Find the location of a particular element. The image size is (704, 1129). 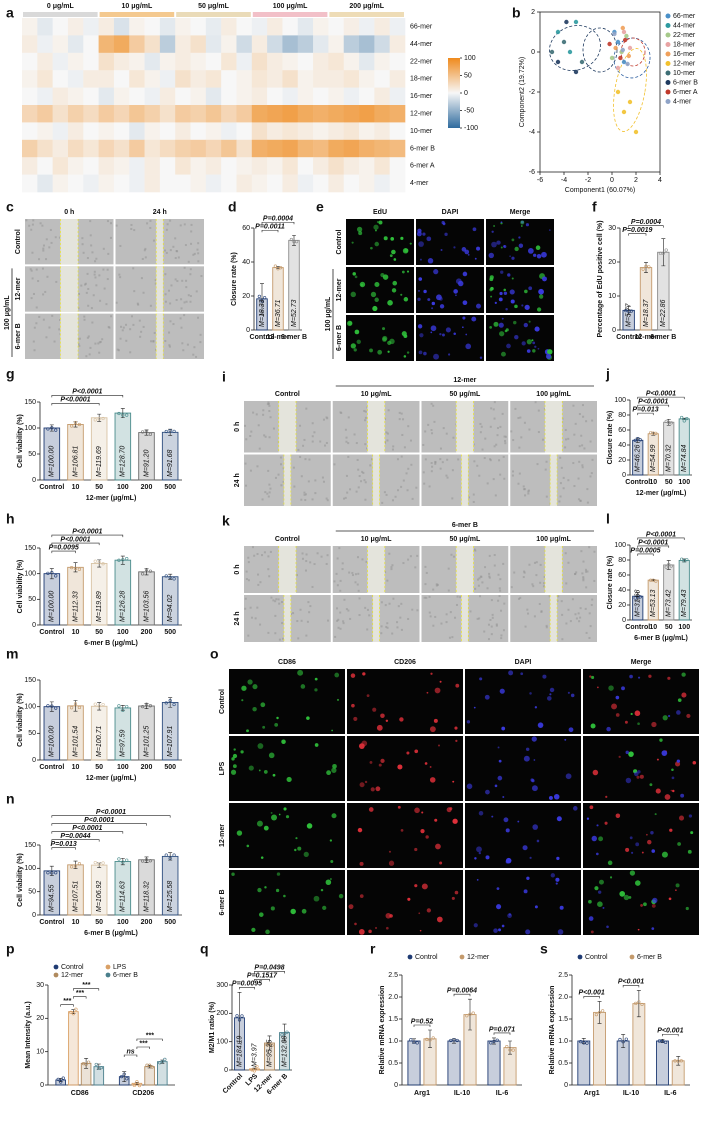

significance-label: P=0.0095 is located at coordinates (64, 547).